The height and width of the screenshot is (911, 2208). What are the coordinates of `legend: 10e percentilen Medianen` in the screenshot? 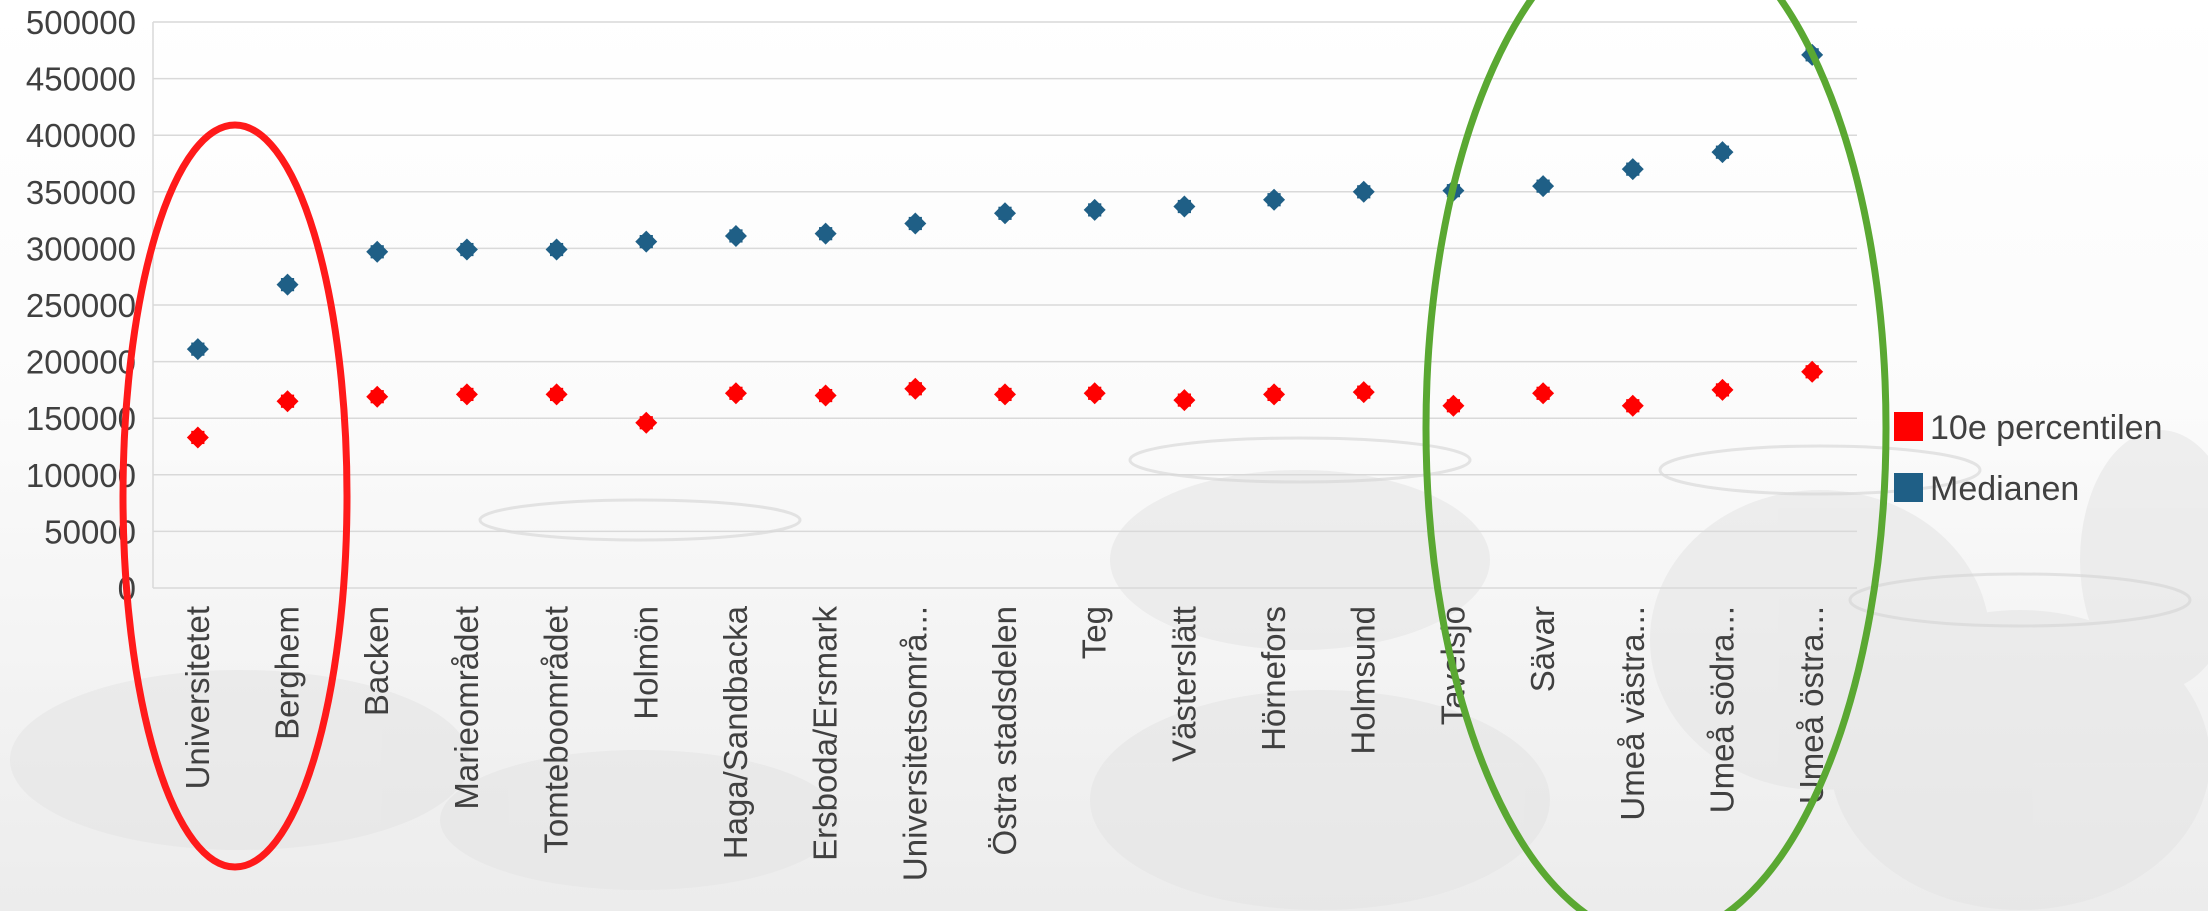 It's located at (2028, 458).